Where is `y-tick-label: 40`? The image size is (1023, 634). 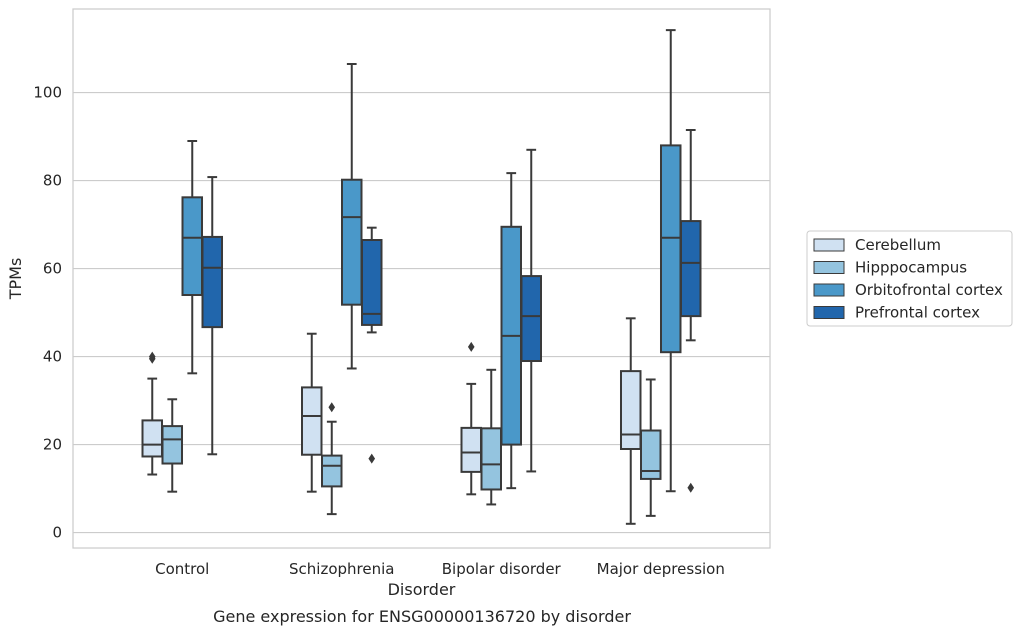
y-tick-label: 40 is located at coordinates (52, 357).